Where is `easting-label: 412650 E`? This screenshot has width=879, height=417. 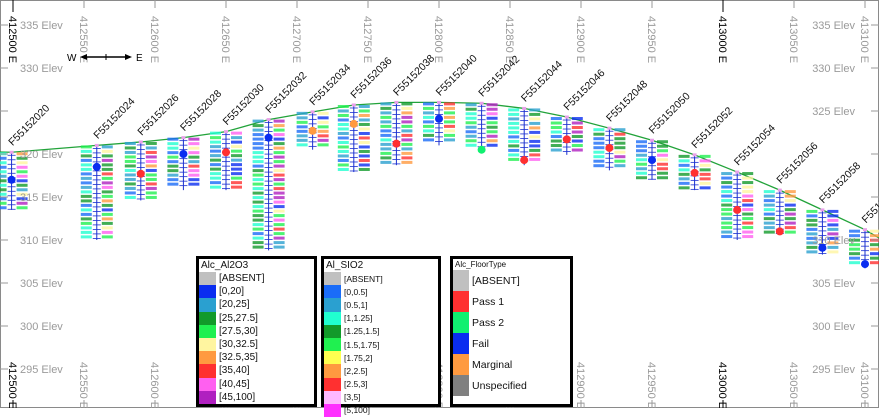 easting-label: 412650 E is located at coordinates (225, 39).